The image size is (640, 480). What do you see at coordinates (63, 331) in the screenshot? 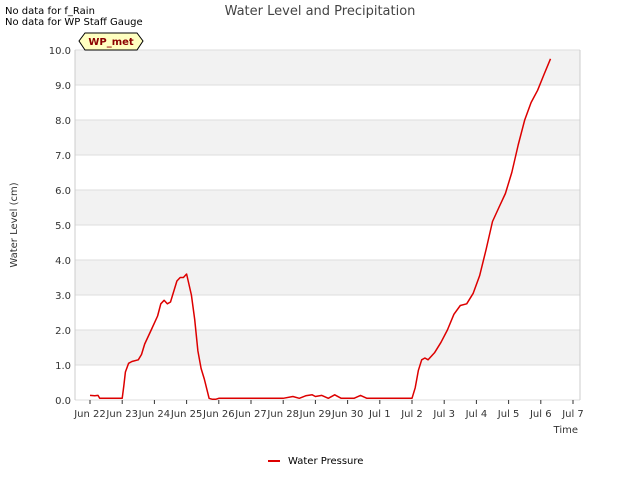
I see `y-tick-label: 2.0` at bounding box center [63, 331].